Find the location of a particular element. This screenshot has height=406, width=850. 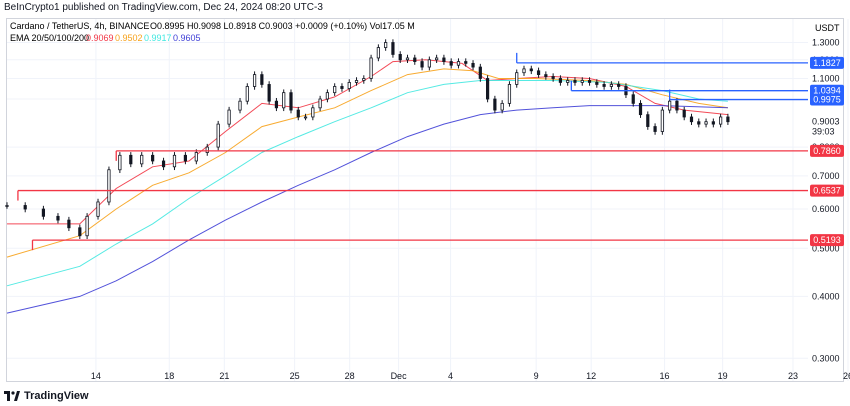

legend-ema200: 0.9605 is located at coordinates (187, 38).